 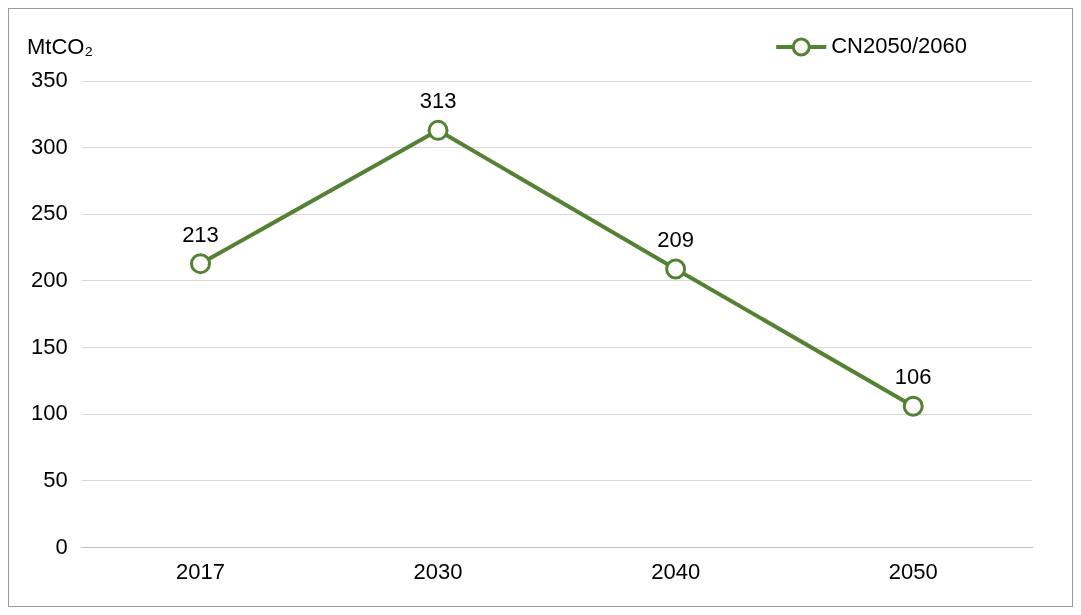 What do you see at coordinates (438, 571) in the screenshot?
I see `x-tick-label: 2030` at bounding box center [438, 571].